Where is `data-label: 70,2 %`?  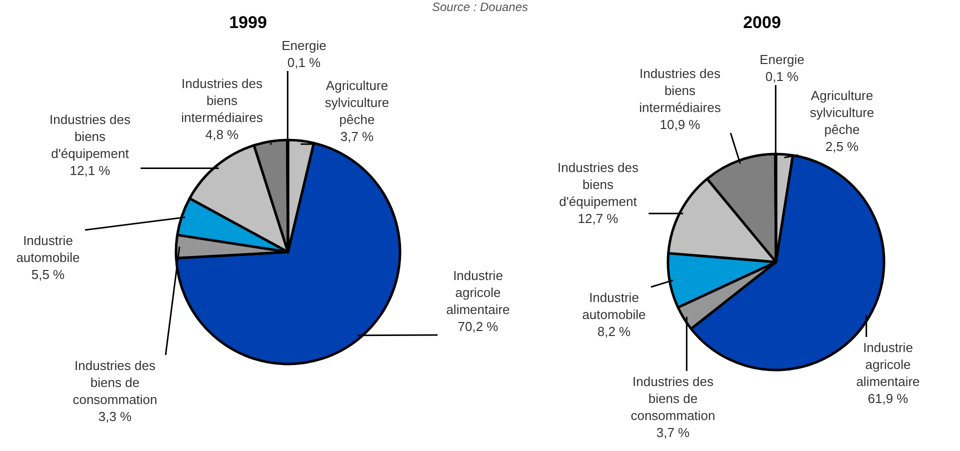 data-label: 70,2 % is located at coordinates (478, 326).